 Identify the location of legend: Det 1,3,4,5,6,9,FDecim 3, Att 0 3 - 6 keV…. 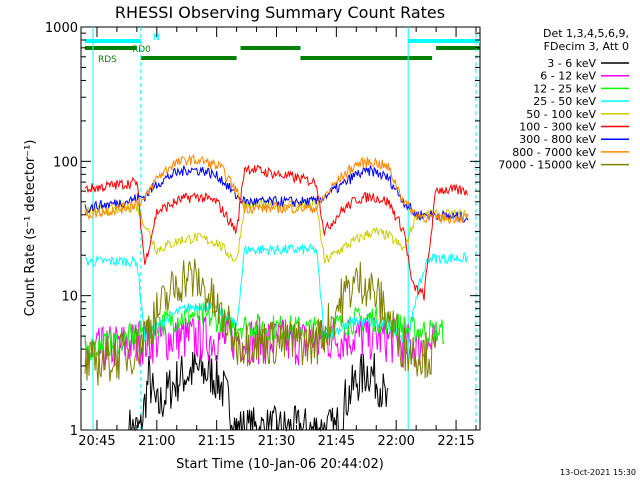
(563, 99).